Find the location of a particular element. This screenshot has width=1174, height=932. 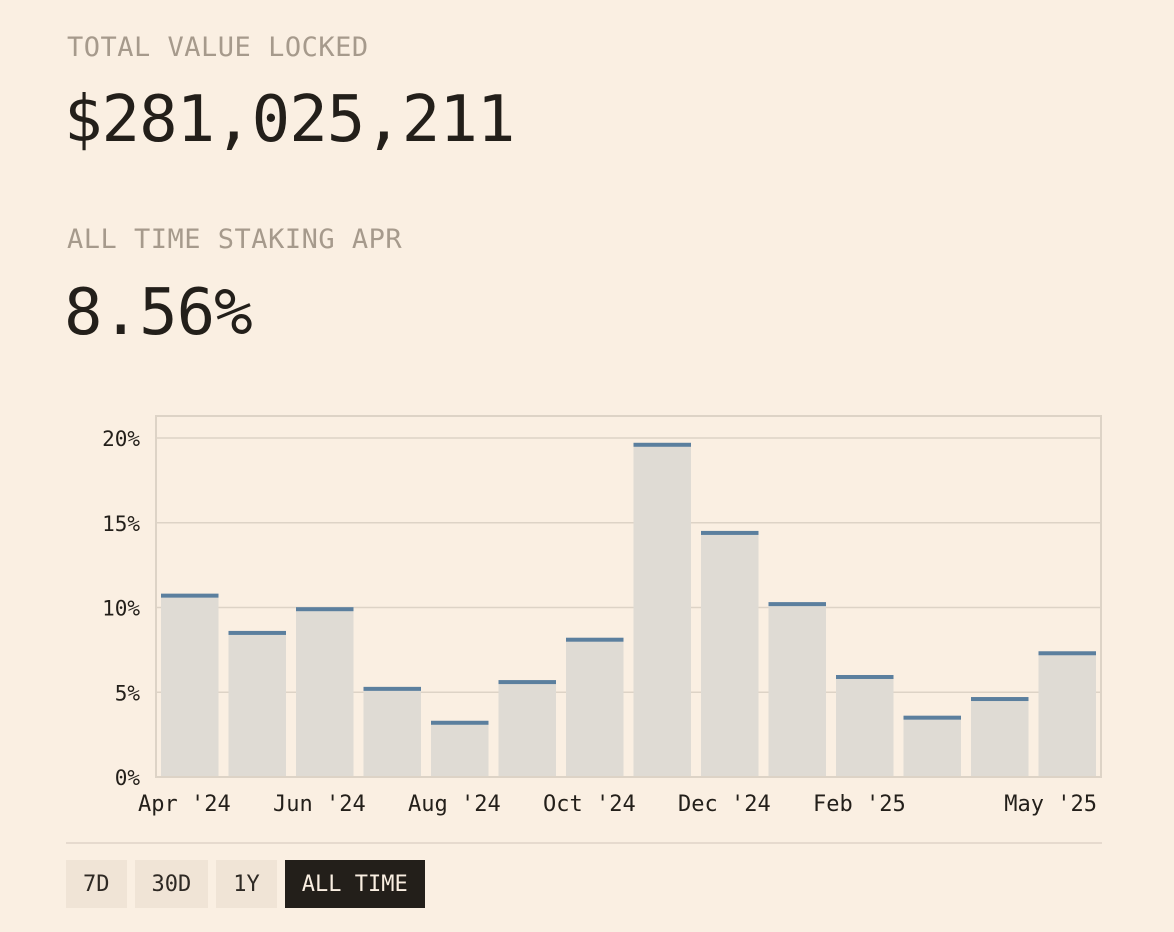

time-range-tabs: 7D 30D 1Y ALL TIME is located at coordinates (245, 884).